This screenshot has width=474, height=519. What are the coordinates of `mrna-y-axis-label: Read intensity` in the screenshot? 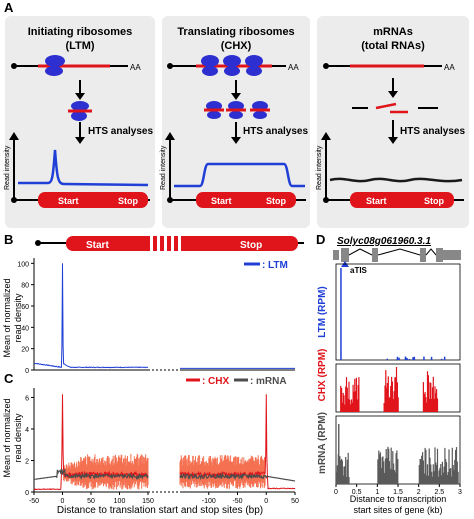 It's located at (319, 167).